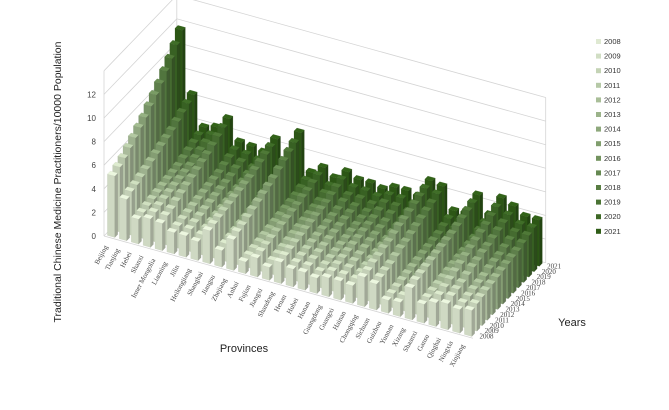  I want to click on bar-2008-xizang, so click(410, 301).